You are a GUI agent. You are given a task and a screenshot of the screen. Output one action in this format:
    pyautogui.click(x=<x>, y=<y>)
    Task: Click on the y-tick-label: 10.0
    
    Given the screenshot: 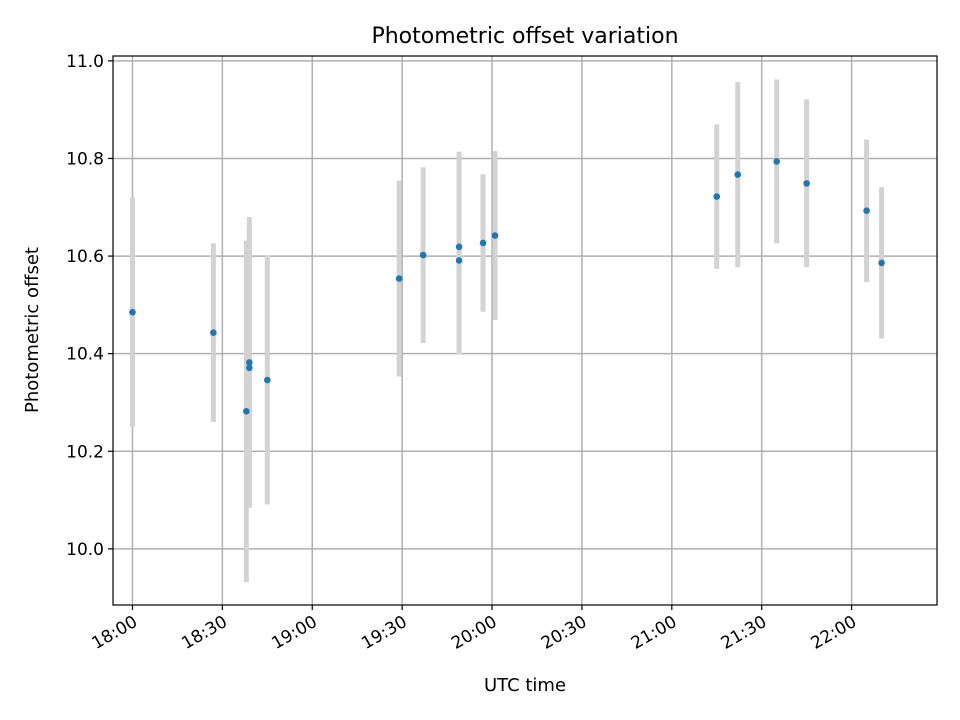 What is the action you would take?
    pyautogui.click(x=85, y=550)
    